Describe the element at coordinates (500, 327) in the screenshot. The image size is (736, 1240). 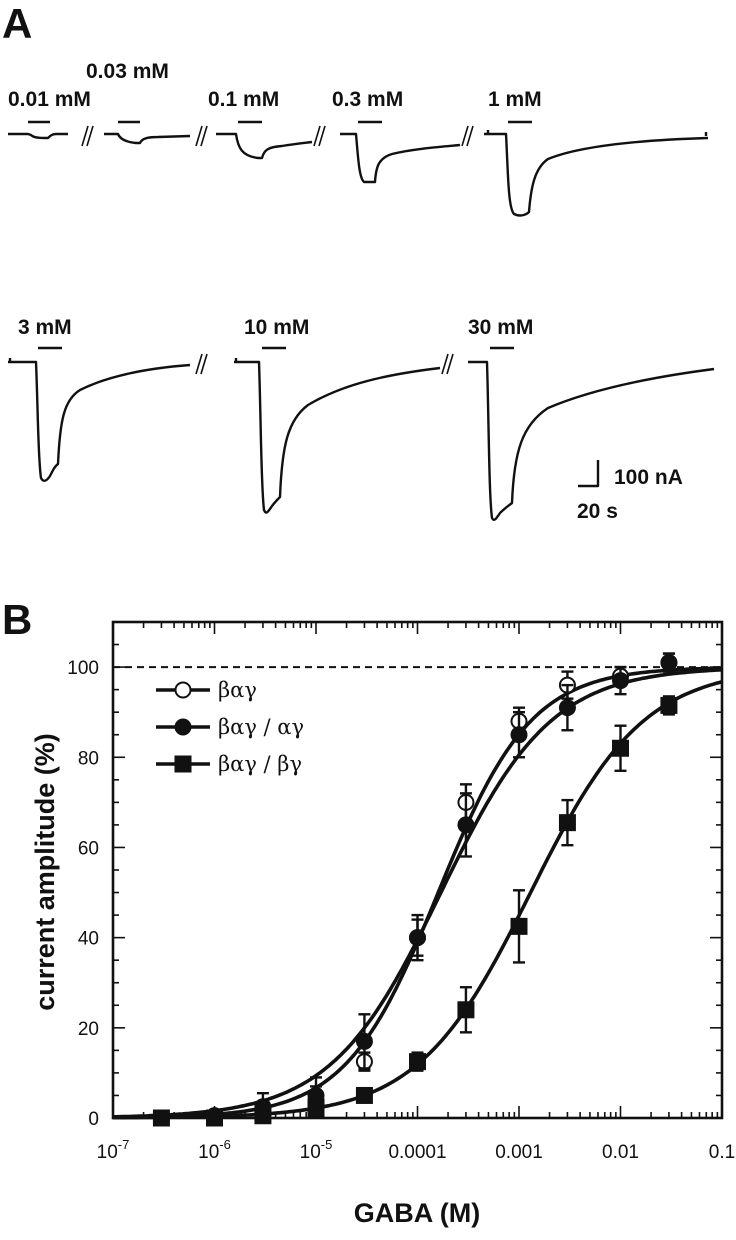
I see `trace-label-30mM: 30 mM` at that location.